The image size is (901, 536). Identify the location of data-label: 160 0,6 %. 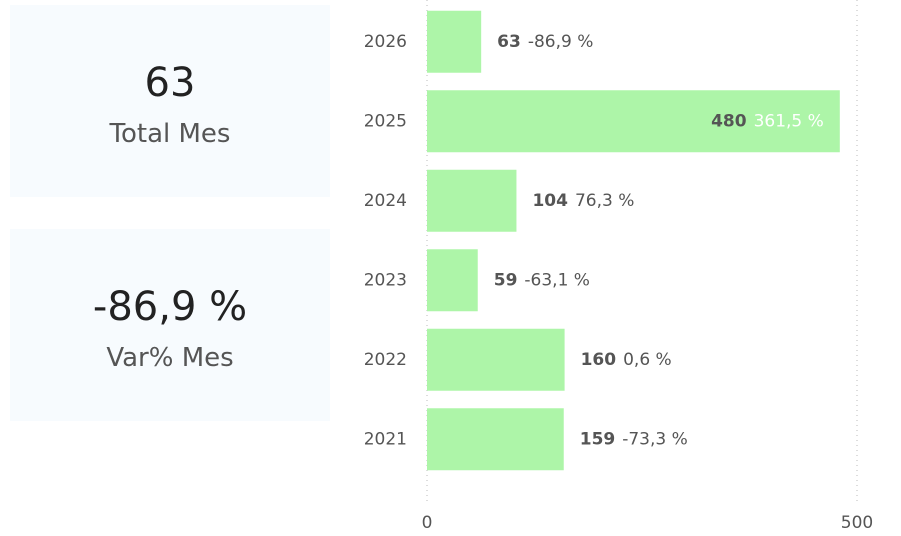
(626, 360).